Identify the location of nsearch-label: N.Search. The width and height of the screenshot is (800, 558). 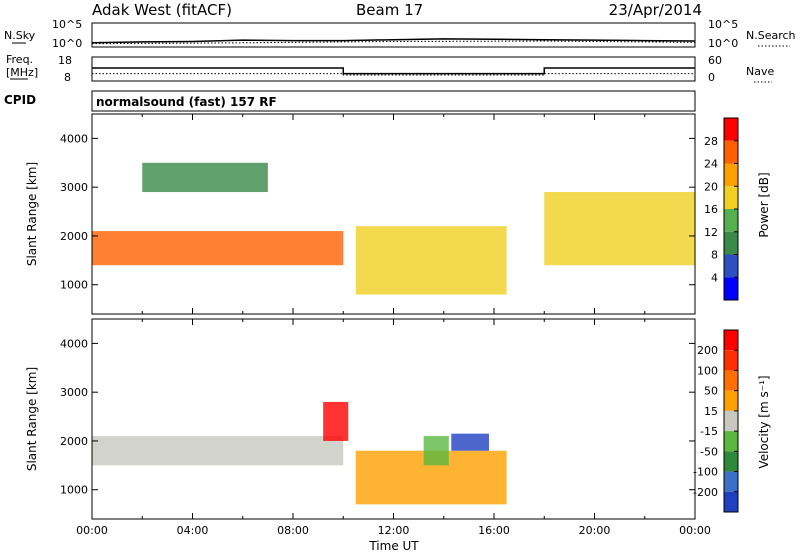
(771, 35).